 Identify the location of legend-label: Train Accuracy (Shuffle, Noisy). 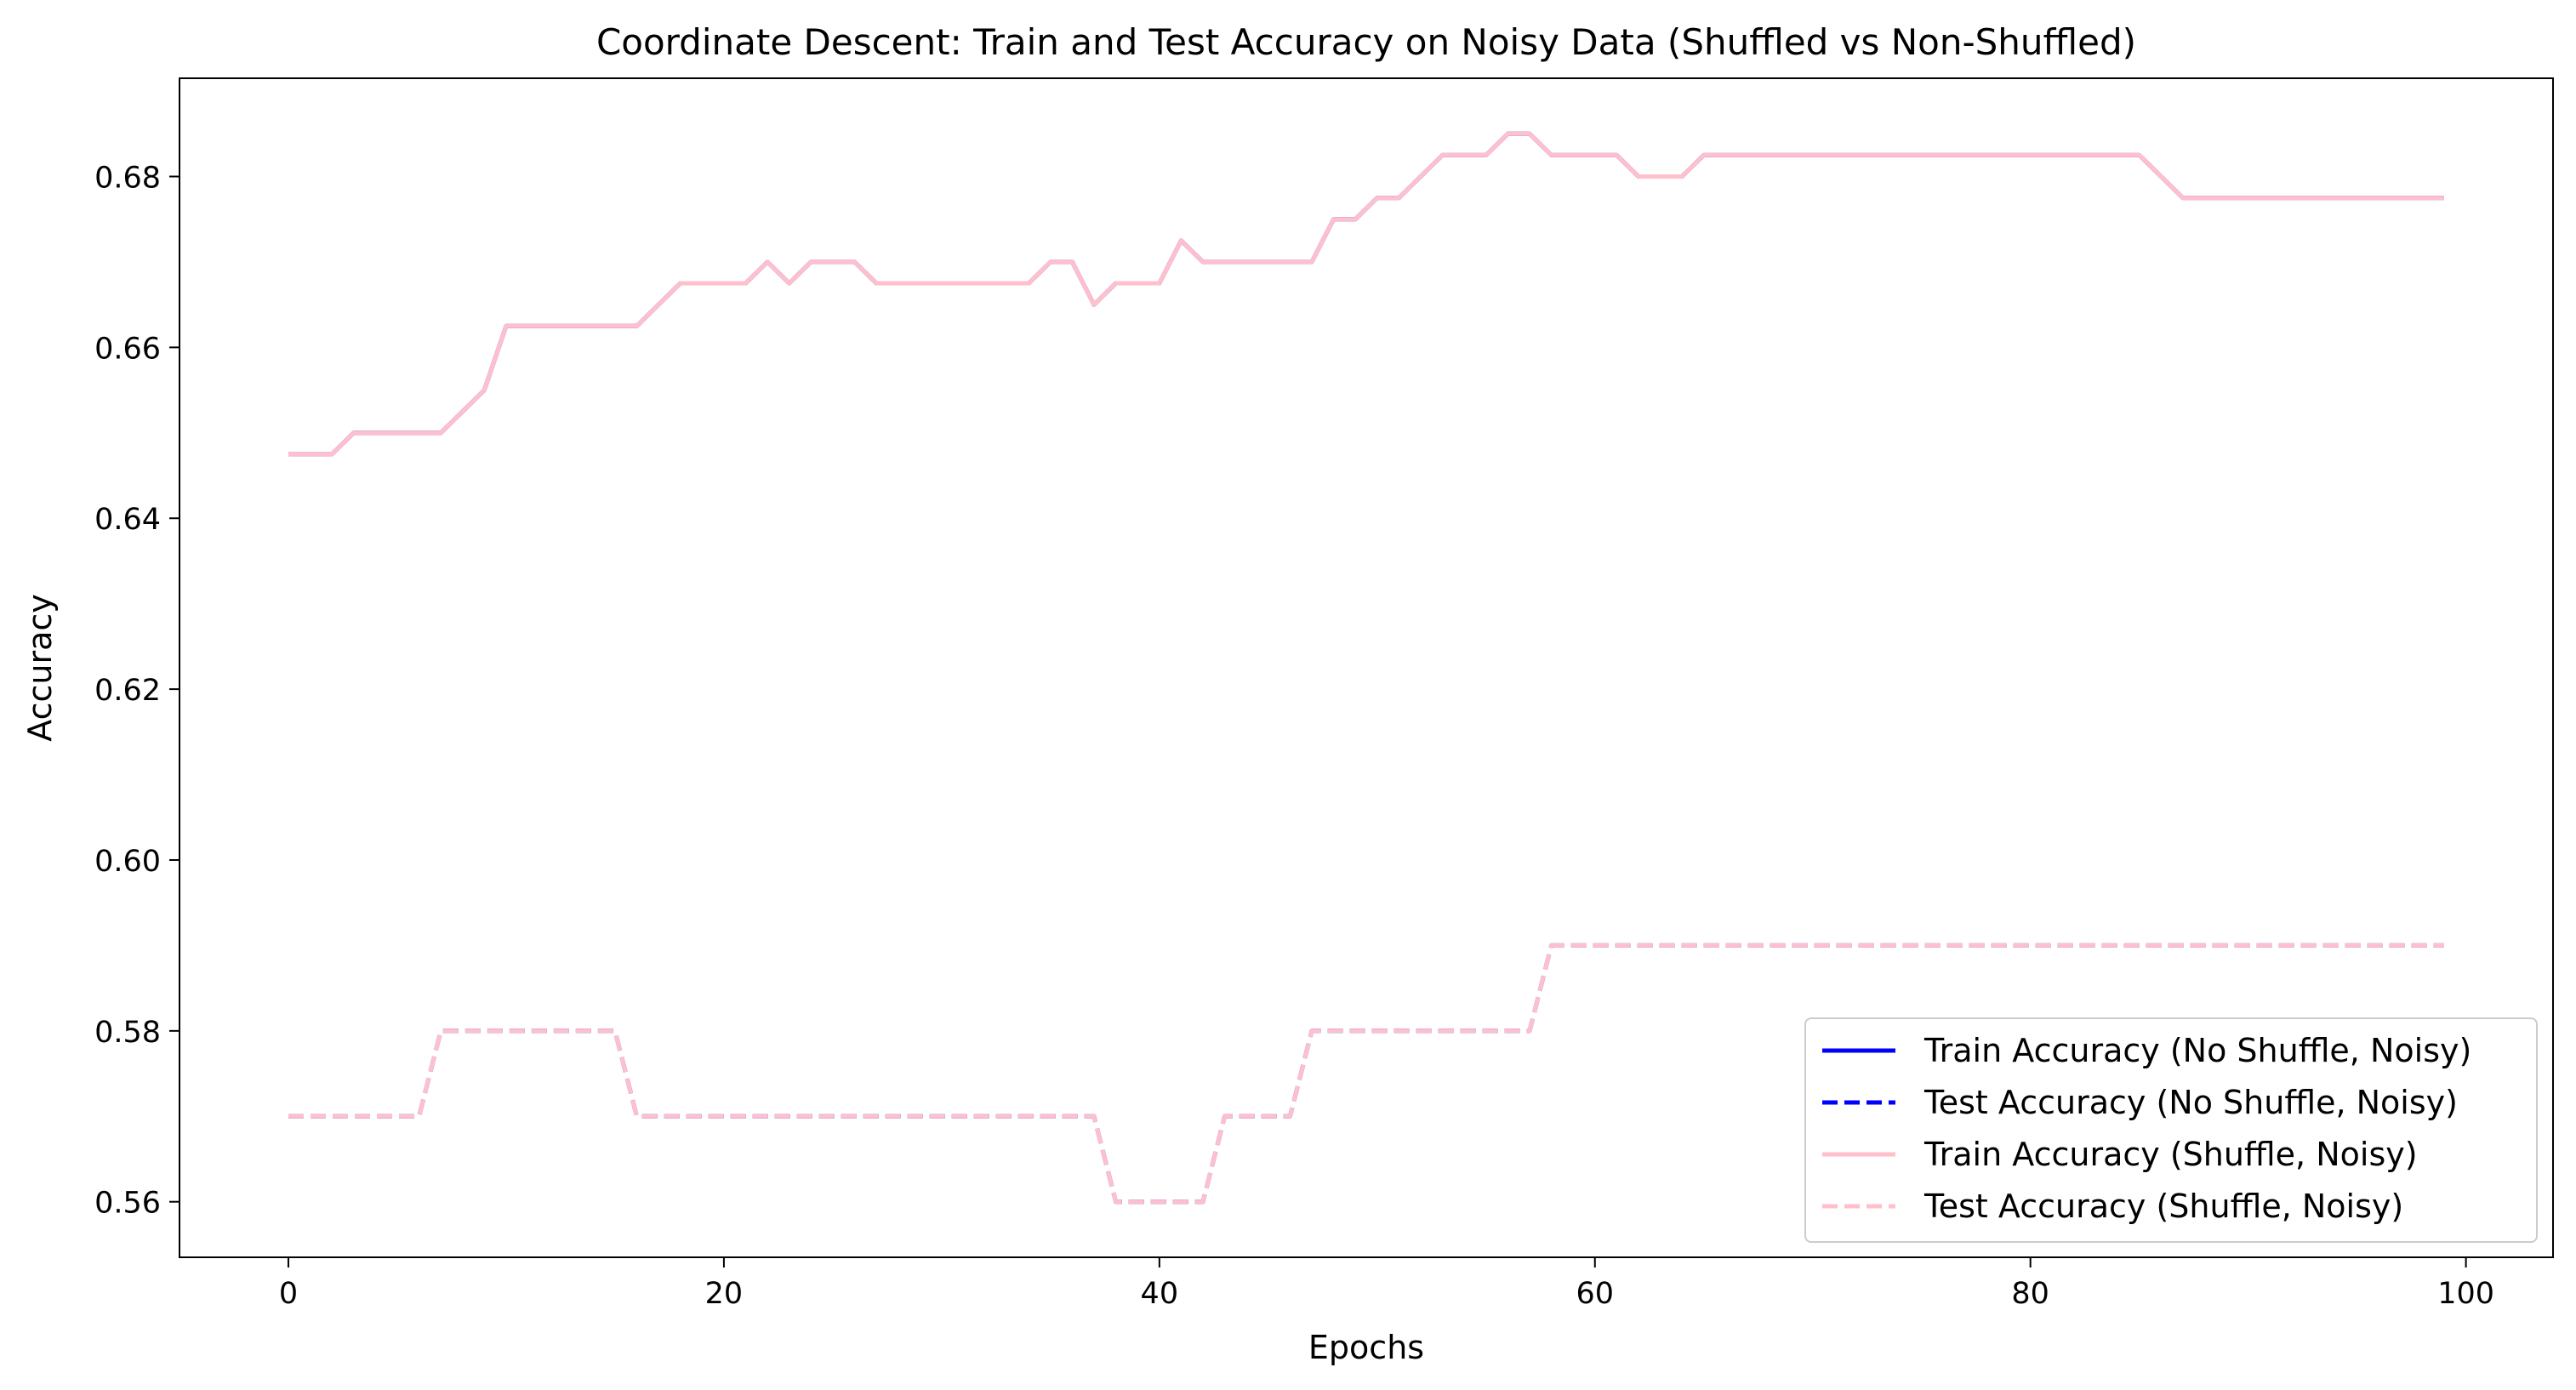
(2171, 1155).